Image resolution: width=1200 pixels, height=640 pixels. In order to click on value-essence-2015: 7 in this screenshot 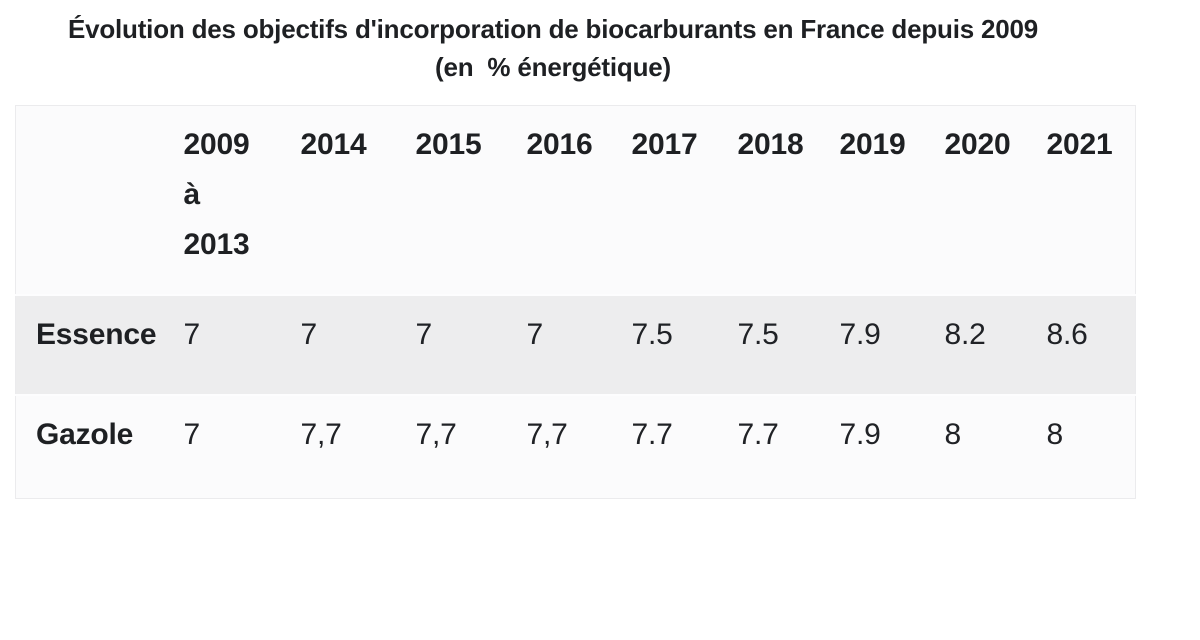, I will do `click(424, 334)`.